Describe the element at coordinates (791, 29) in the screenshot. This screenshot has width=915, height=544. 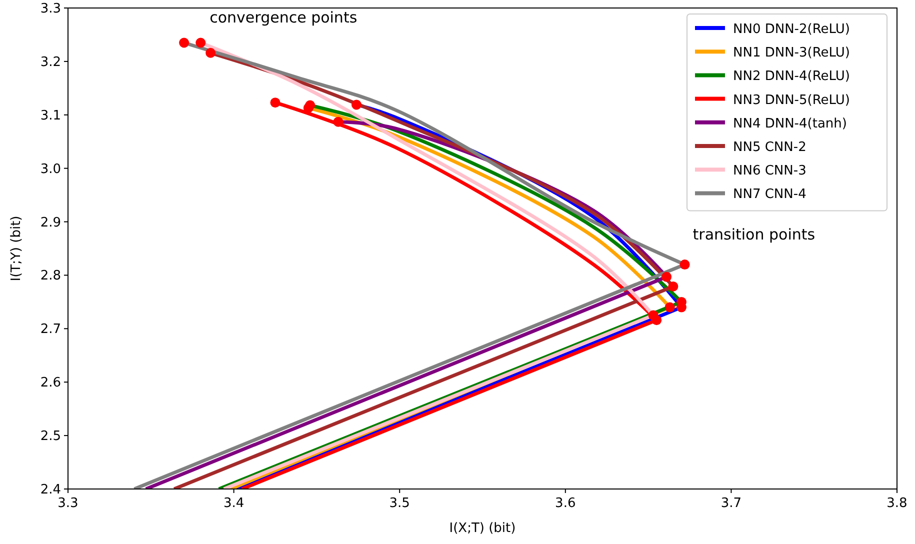
I see `legend-label: NN0 DNN-2(ReLU)` at that location.